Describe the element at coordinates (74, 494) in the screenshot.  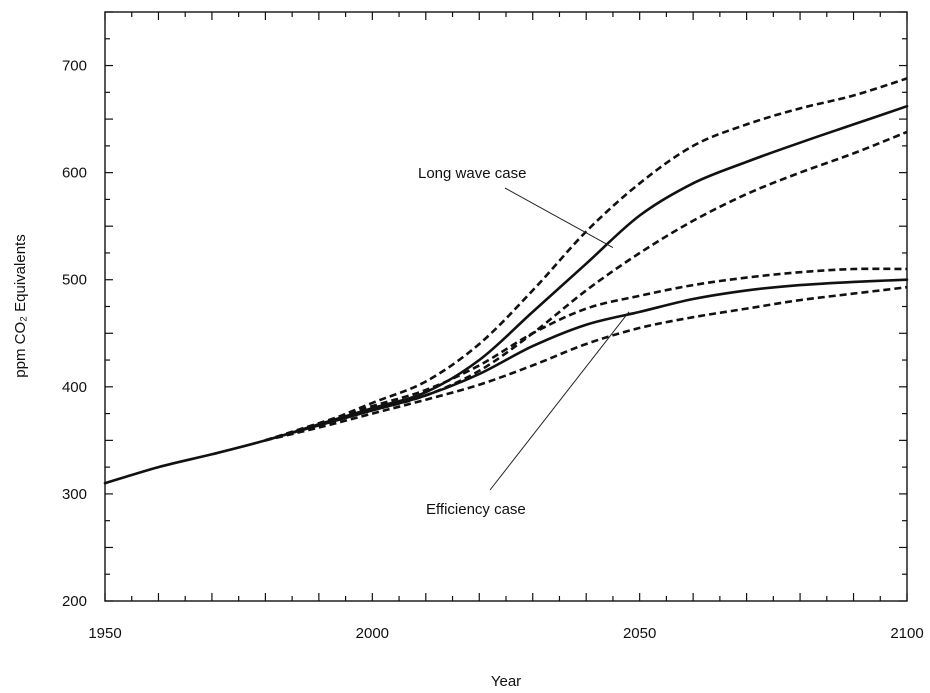
I see `y-tick-label: 300` at that location.